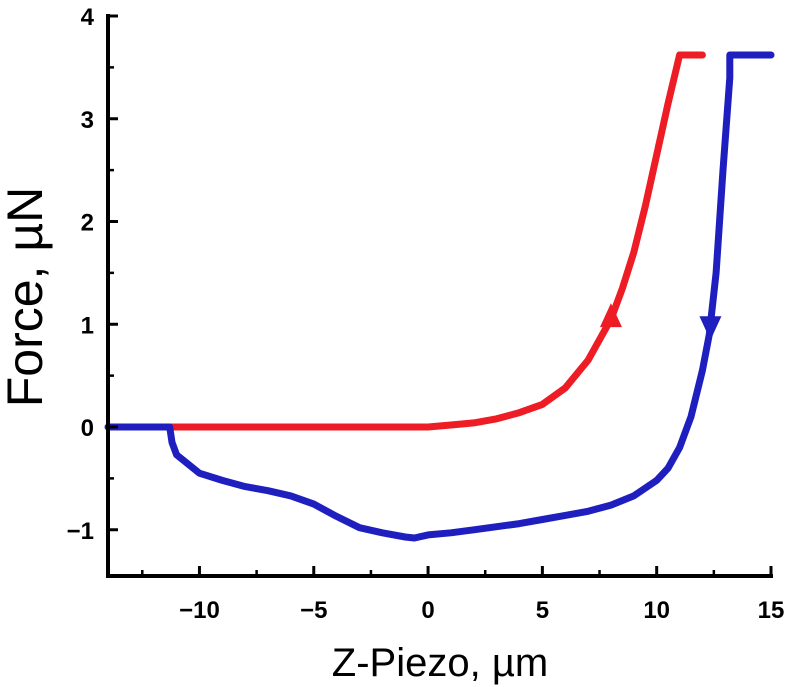 The width and height of the screenshot is (788, 687). Describe the element at coordinates (87, 325) in the screenshot. I see `y-tick-label: 1` at that location.